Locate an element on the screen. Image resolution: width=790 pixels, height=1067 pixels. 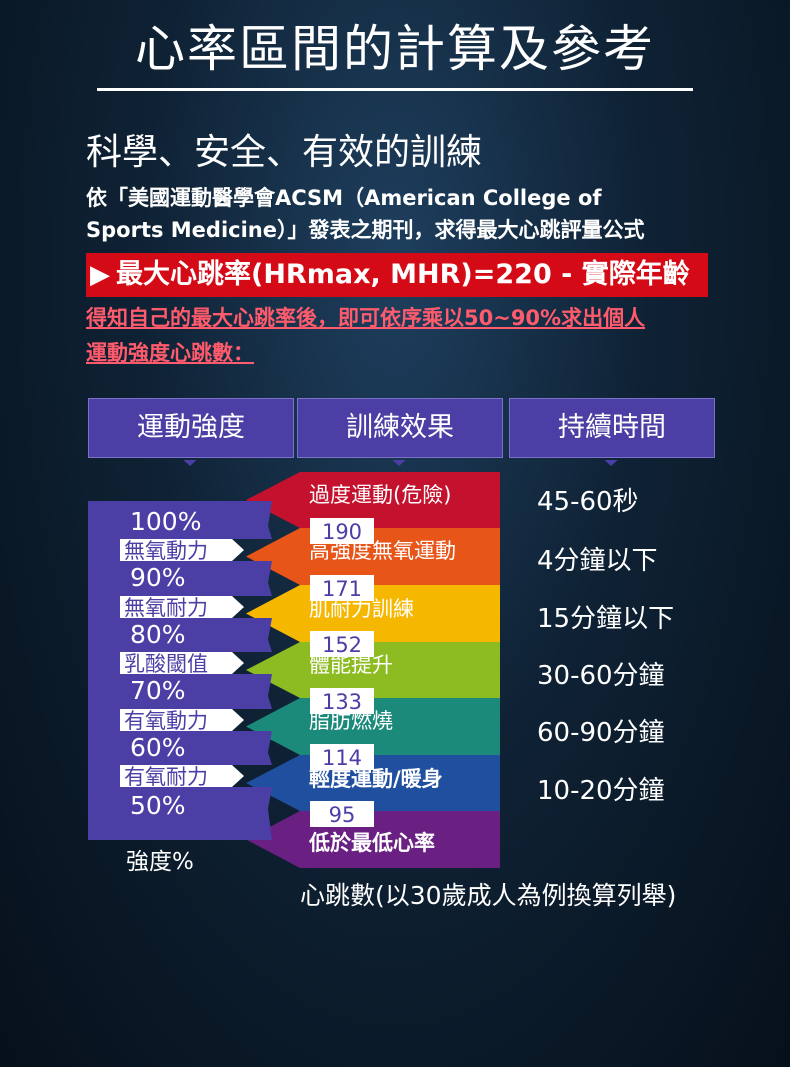
intensity-percent: 90% is located at coordinates (158, 577).